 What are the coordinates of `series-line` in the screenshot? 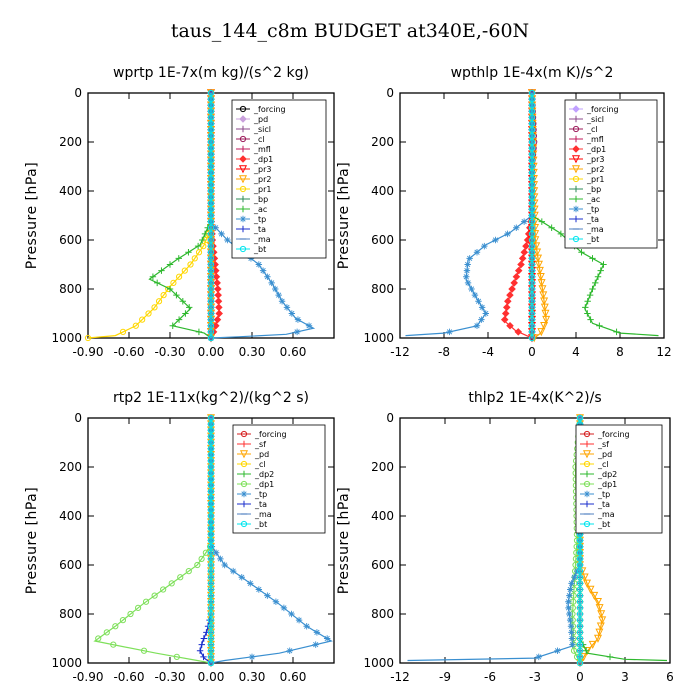 It's located at (180, 216).